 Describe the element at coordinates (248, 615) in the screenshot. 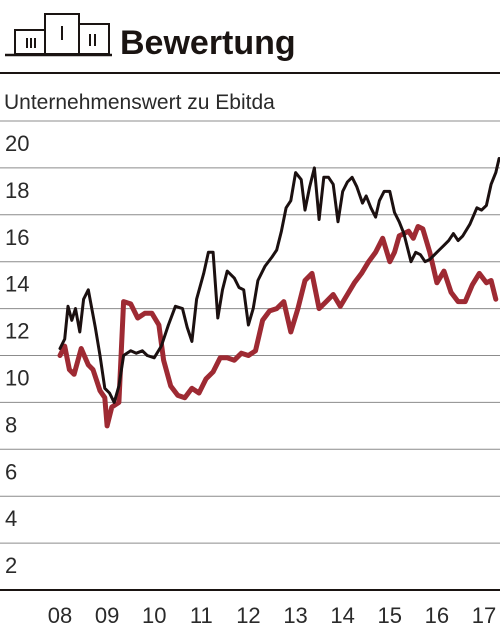

I see `x-tick-label: 12` at that location.